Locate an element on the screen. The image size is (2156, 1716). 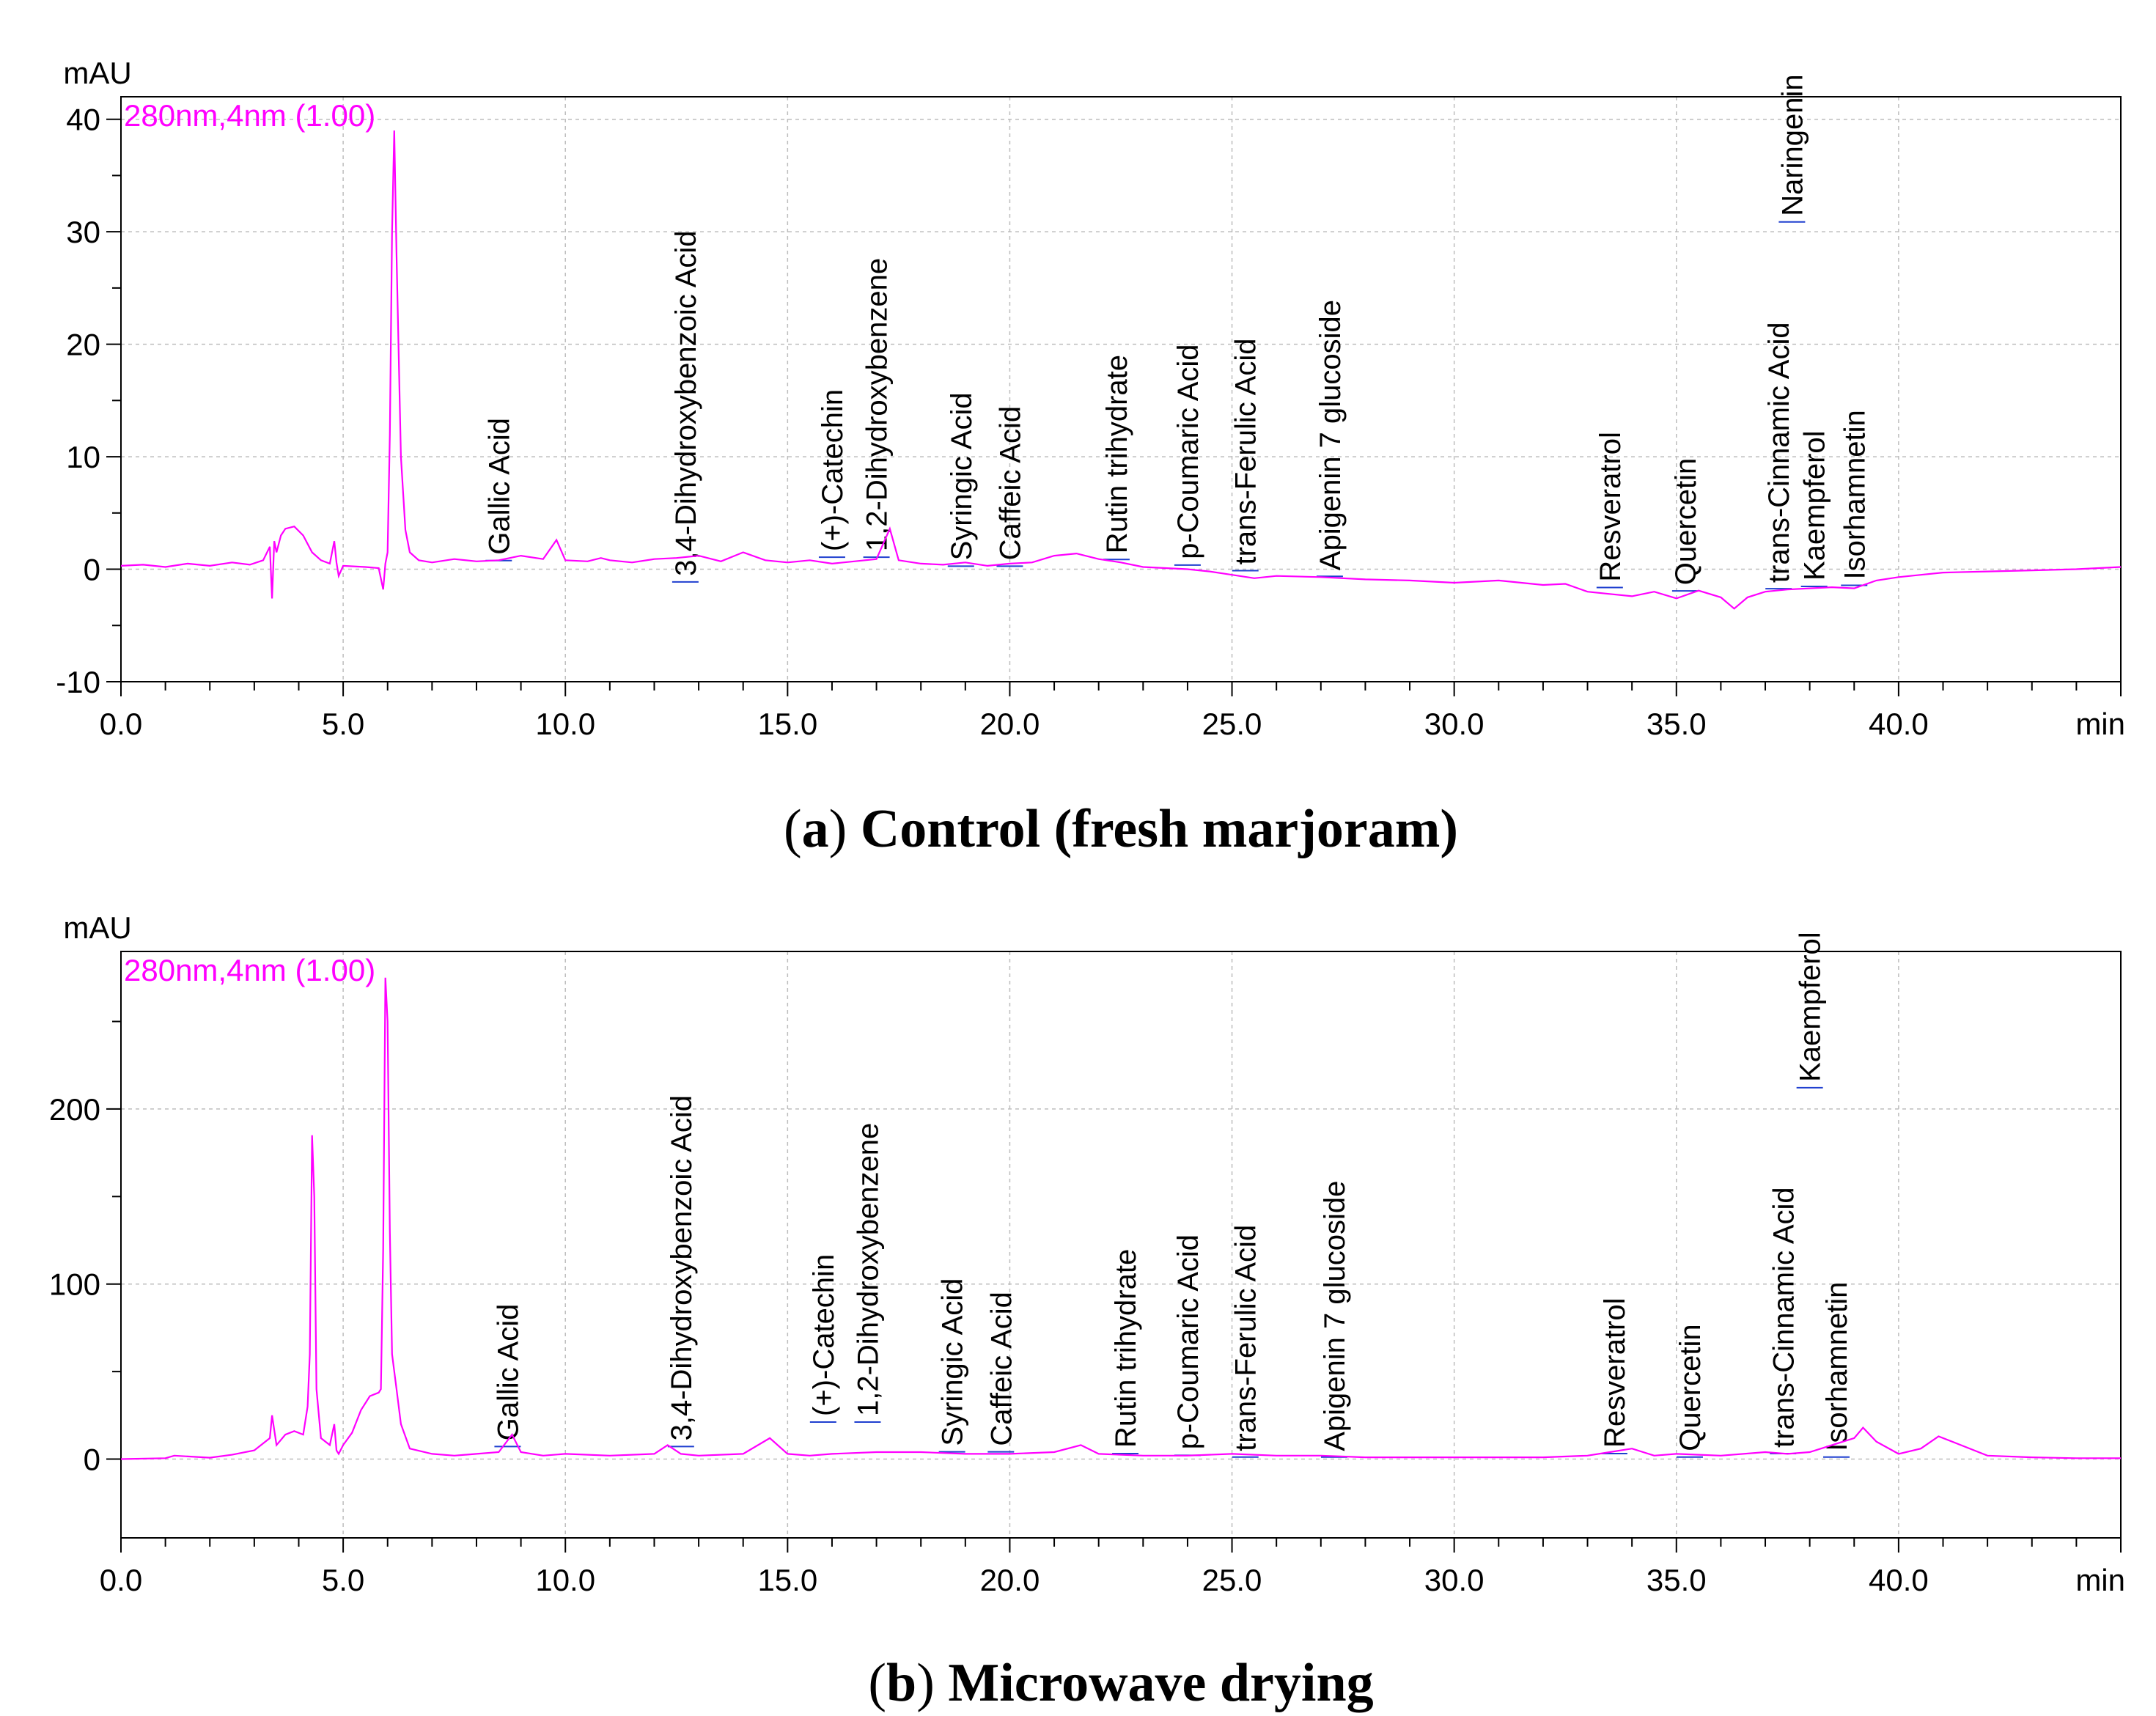
panel-b-peak-label: Gallic Acid is located at coordinates (508, 1372).